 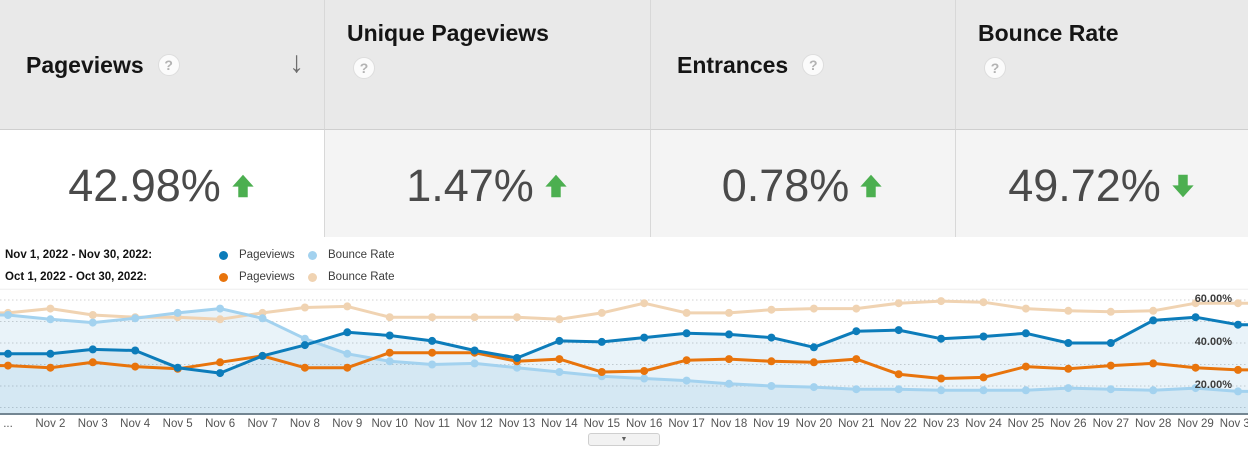 I want to click on metric-header-entrances: Entrances ?, so click(x=803, y=65).